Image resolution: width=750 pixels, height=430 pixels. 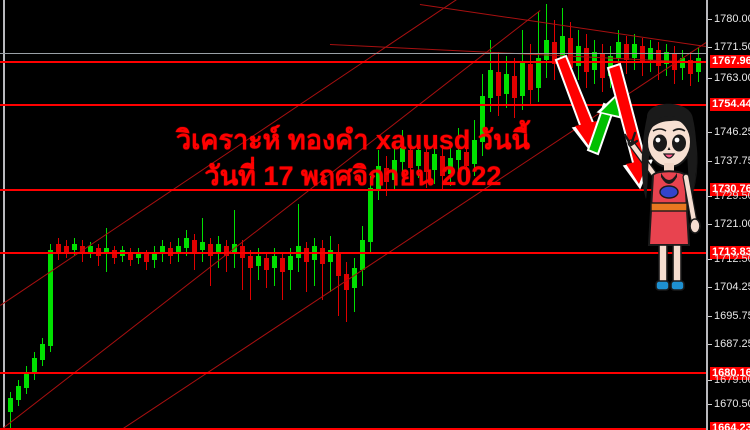 I want to click on price-badge: 1680.16, so click(x=730, y=373).